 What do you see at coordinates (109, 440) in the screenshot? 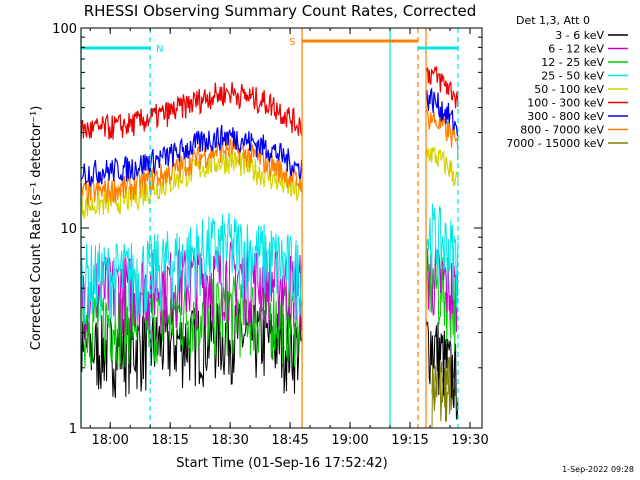
I see `x-tick-label: 18:00` at bounding box center [109, 440].